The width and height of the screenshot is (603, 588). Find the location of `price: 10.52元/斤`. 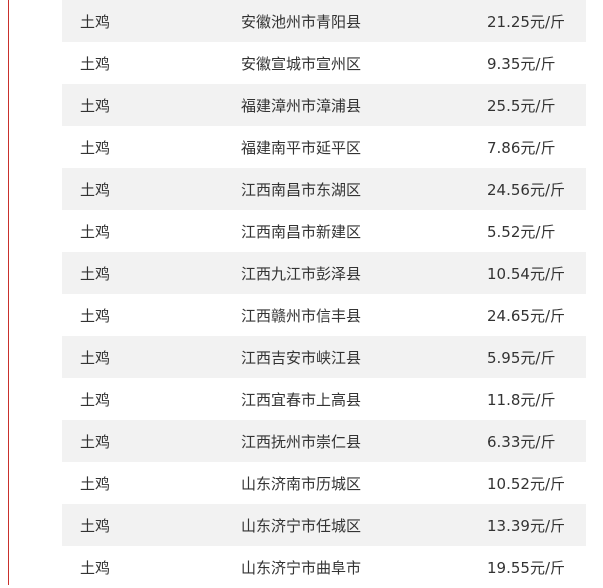

price: 10.52元/斤 is located at coordinates (526, 483).